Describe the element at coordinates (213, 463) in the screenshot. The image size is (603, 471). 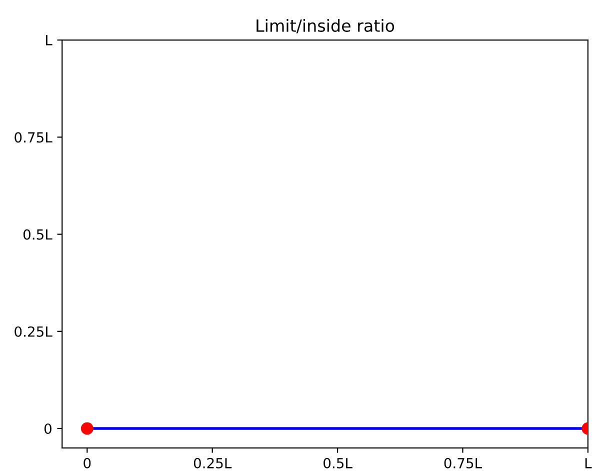
I see `x-tick-label: 0.25L` at that location.